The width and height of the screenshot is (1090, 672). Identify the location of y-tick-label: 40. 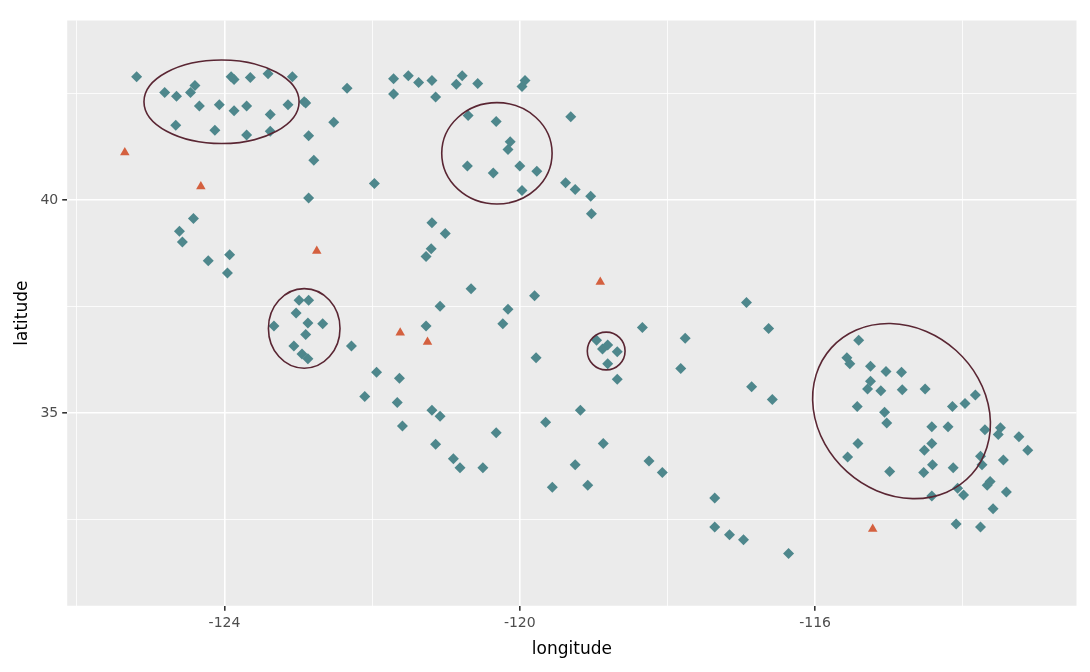
(49, 198).